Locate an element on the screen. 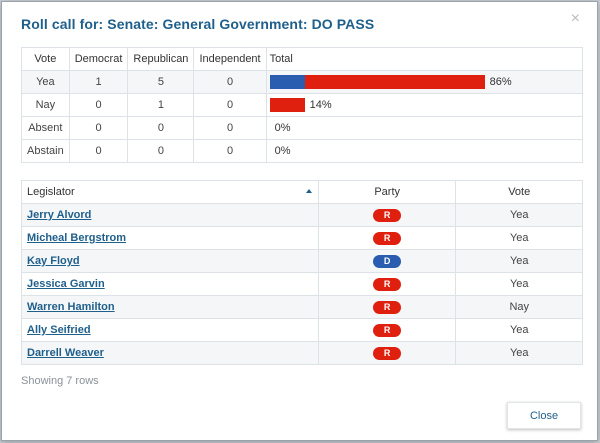  summary-row: Absent 0 0 0 0% is located at coordinates (302, 128).